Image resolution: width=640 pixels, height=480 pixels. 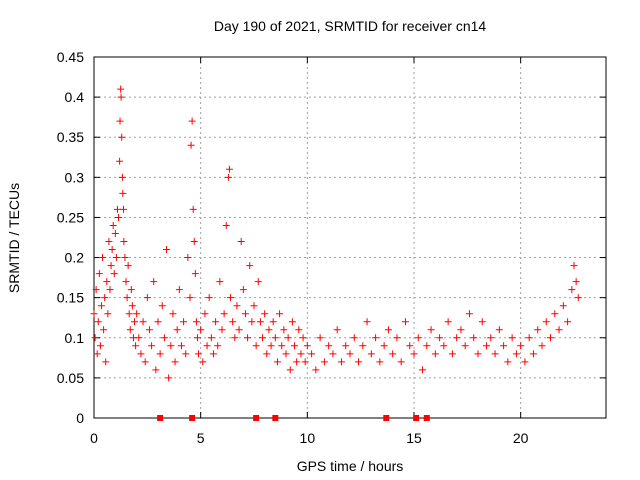 What do you see at coordinates (521, 438) in the screenshot?
I see `x-tick-label: 20` at bounding box center [521, 438].